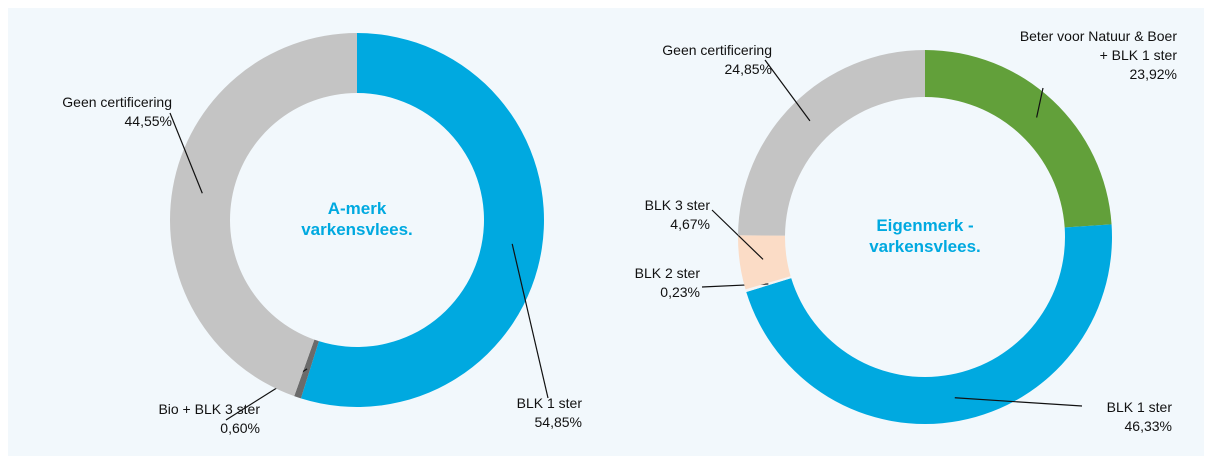 The image size is (1212, 462). What do you see at coordinates (690, 224) in the screenshot?
I see `slice-value: 4,67%` at bounding box center [690, 224].